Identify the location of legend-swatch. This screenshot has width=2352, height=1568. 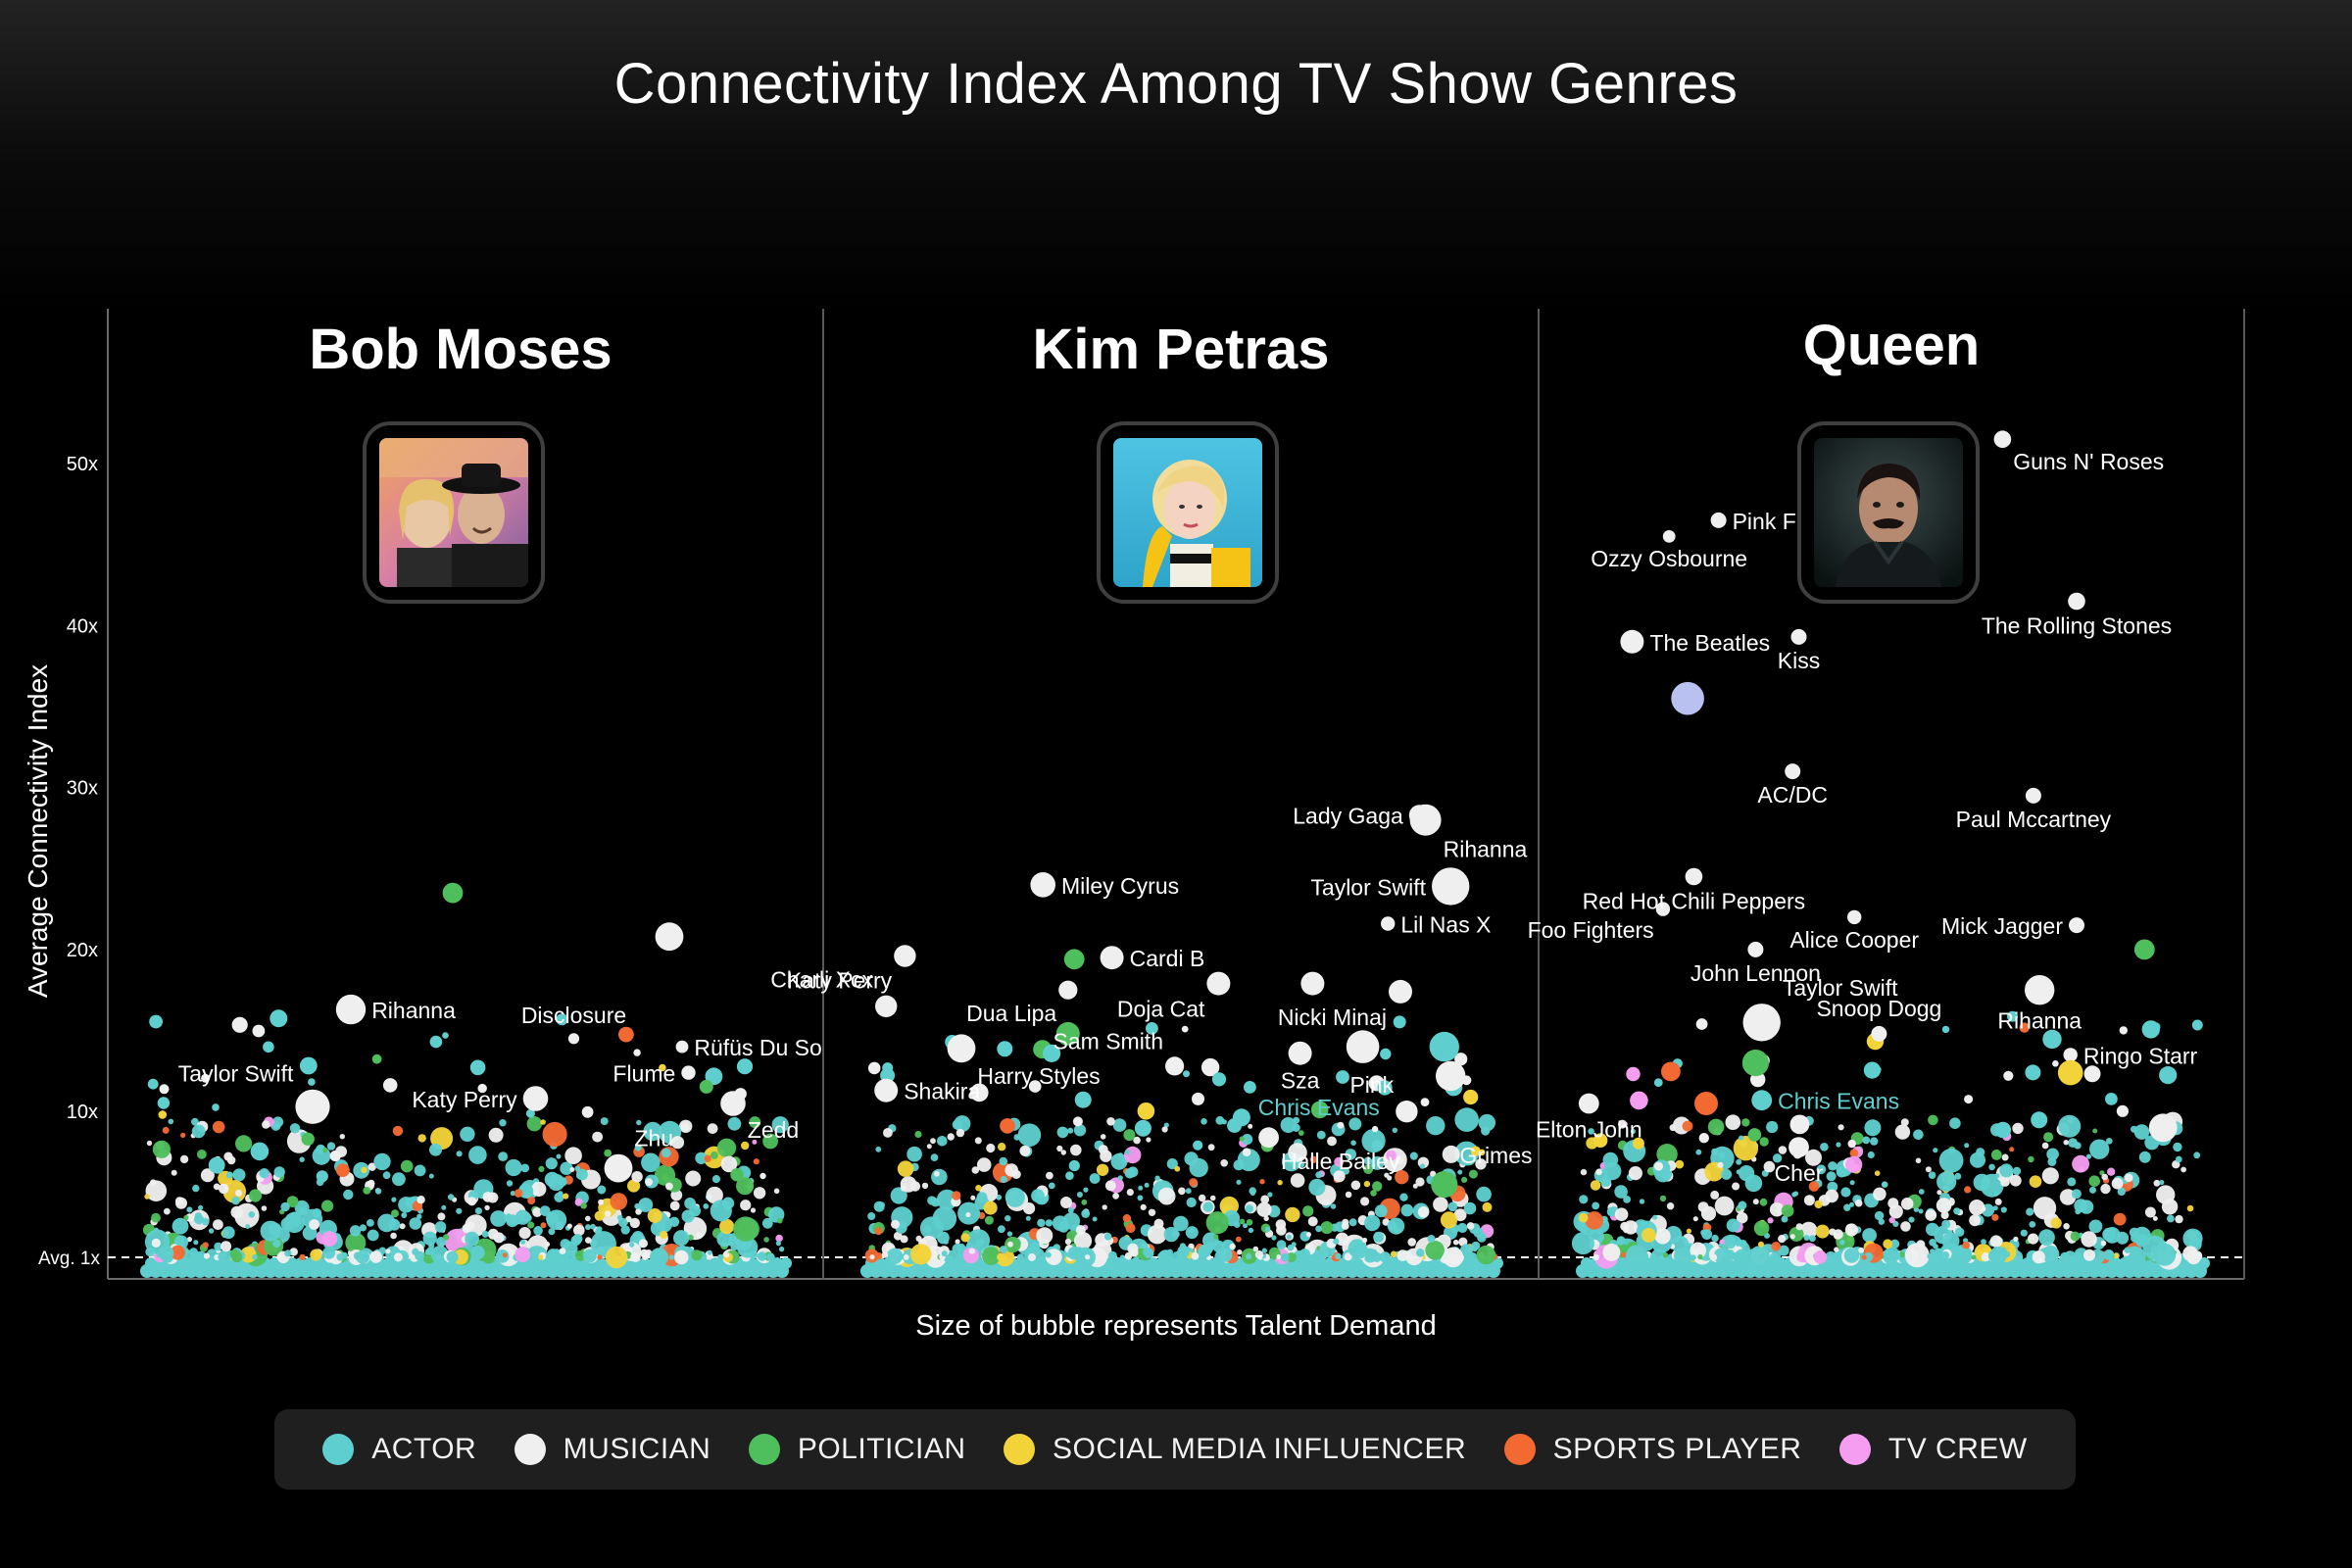
(530, 1449).